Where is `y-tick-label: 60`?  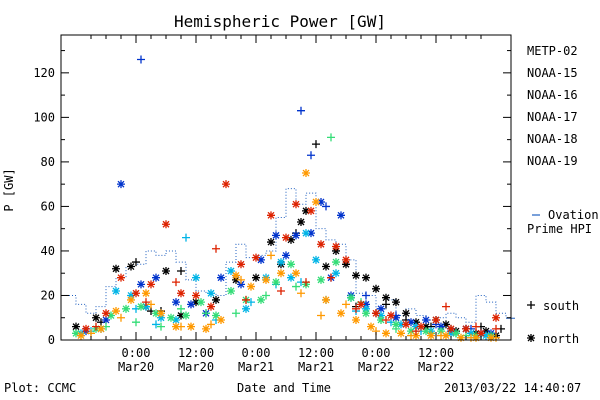 y-tick-label: 60 is located at coordinates (48, 206).